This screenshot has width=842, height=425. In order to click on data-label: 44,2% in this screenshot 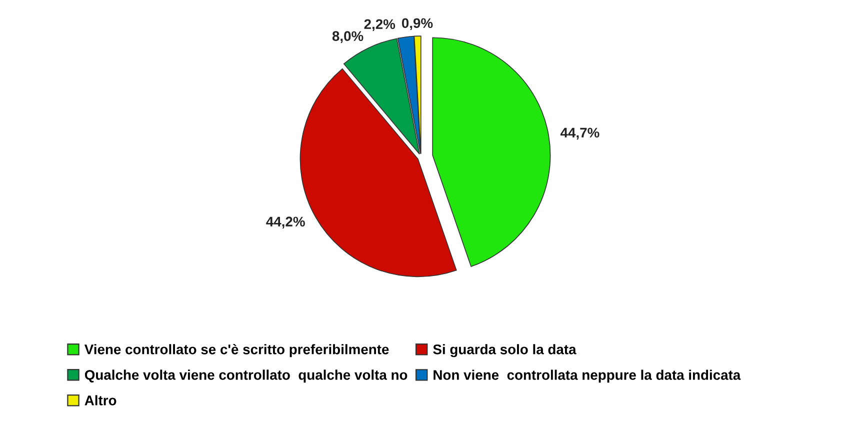, I will do `click(285, 222)`.